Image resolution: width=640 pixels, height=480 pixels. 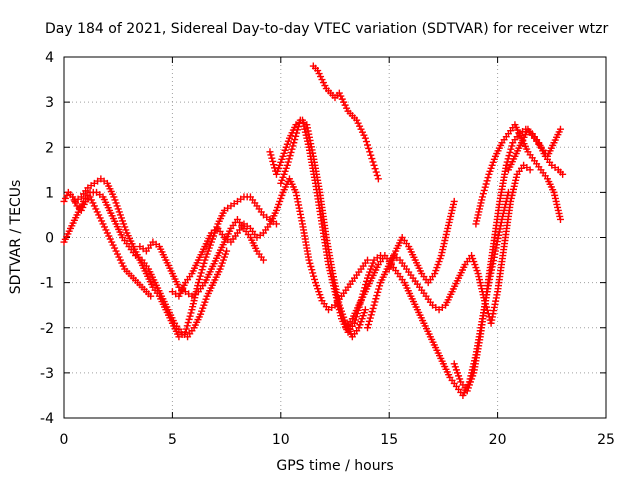 I want to click on x-tick-label: 0, so click(x=64, y=440).